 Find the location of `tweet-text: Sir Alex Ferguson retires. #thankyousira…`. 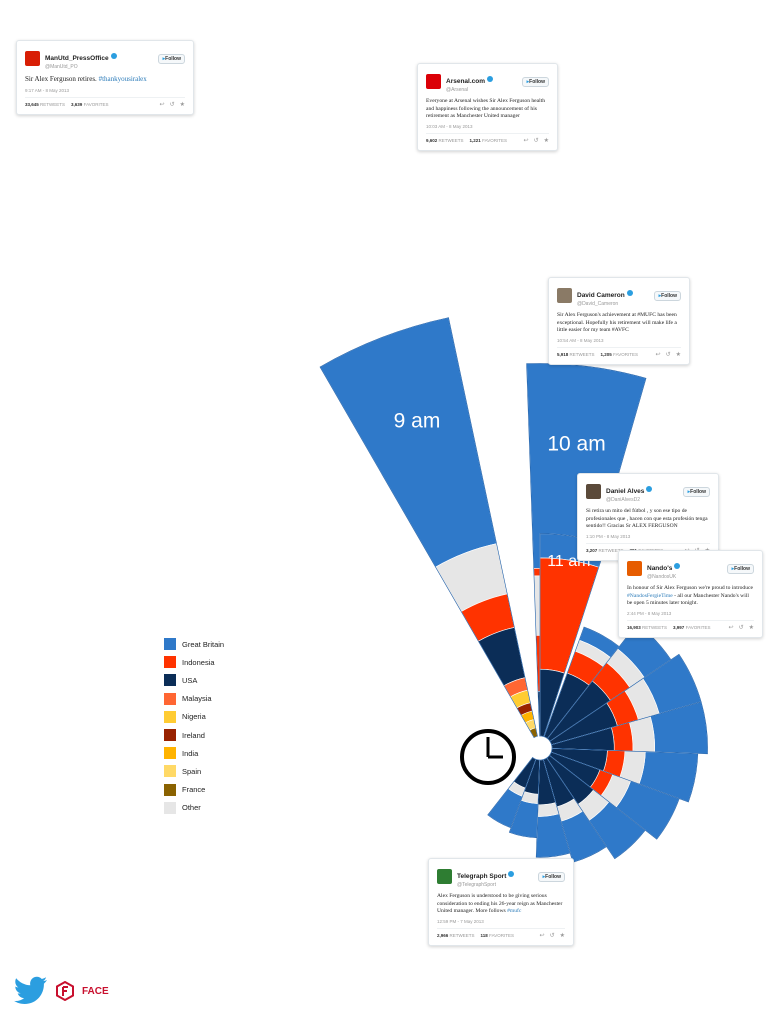

tweet-text: Sir Alex Ferguson retires. #thankyousira… is located at coordinates (86, 79).